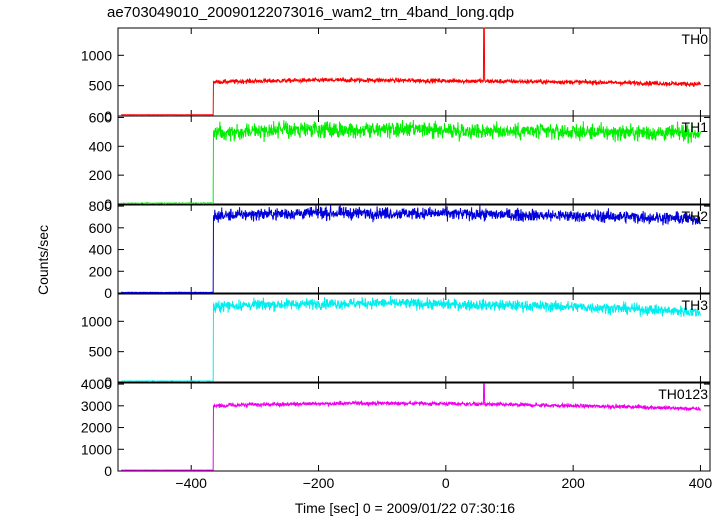  I want to click on y-tick-label: 3000, so click(96, 406).